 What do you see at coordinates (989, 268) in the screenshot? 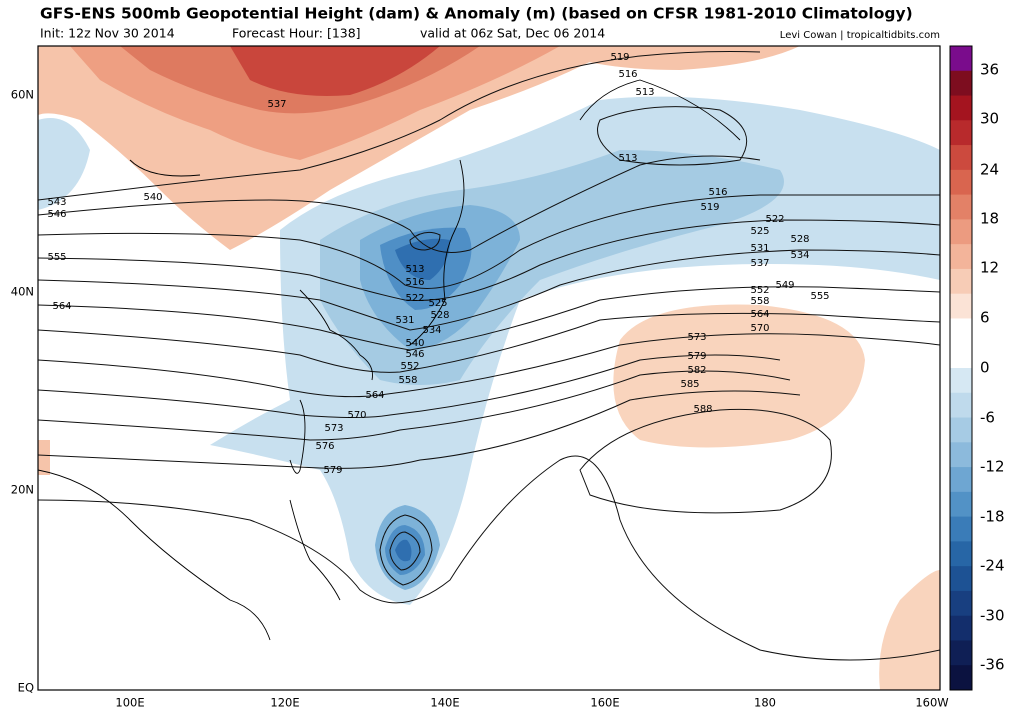
I see `colorbar-label: 12` at bounding box center [989, 268].